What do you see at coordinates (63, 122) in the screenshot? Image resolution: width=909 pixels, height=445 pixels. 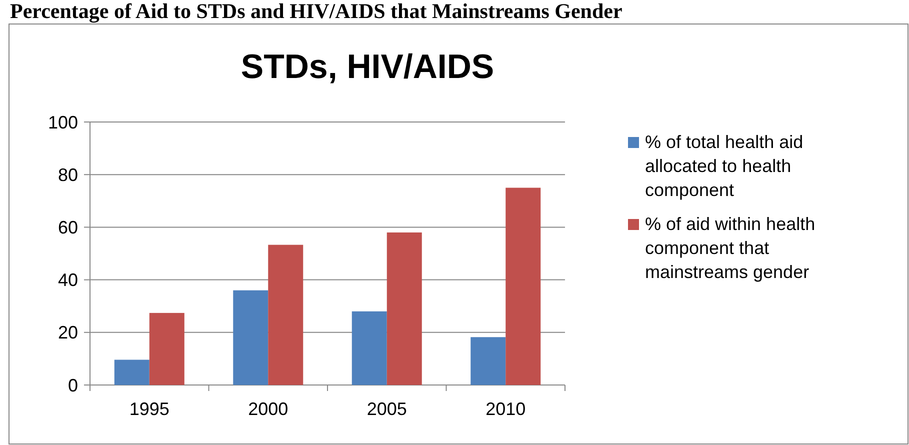 I see `y-tick-label: 100` at bounding box center [63, 122].